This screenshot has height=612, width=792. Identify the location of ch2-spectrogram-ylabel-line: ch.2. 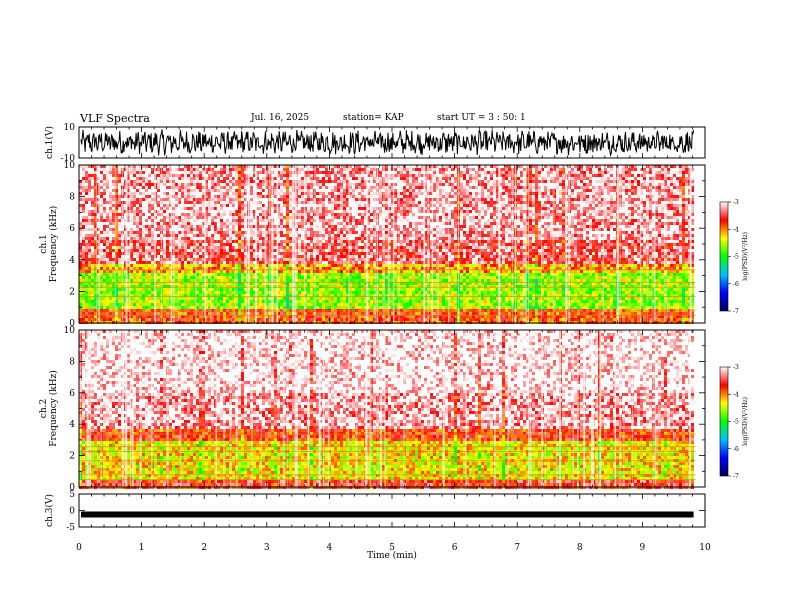
(44, 408).